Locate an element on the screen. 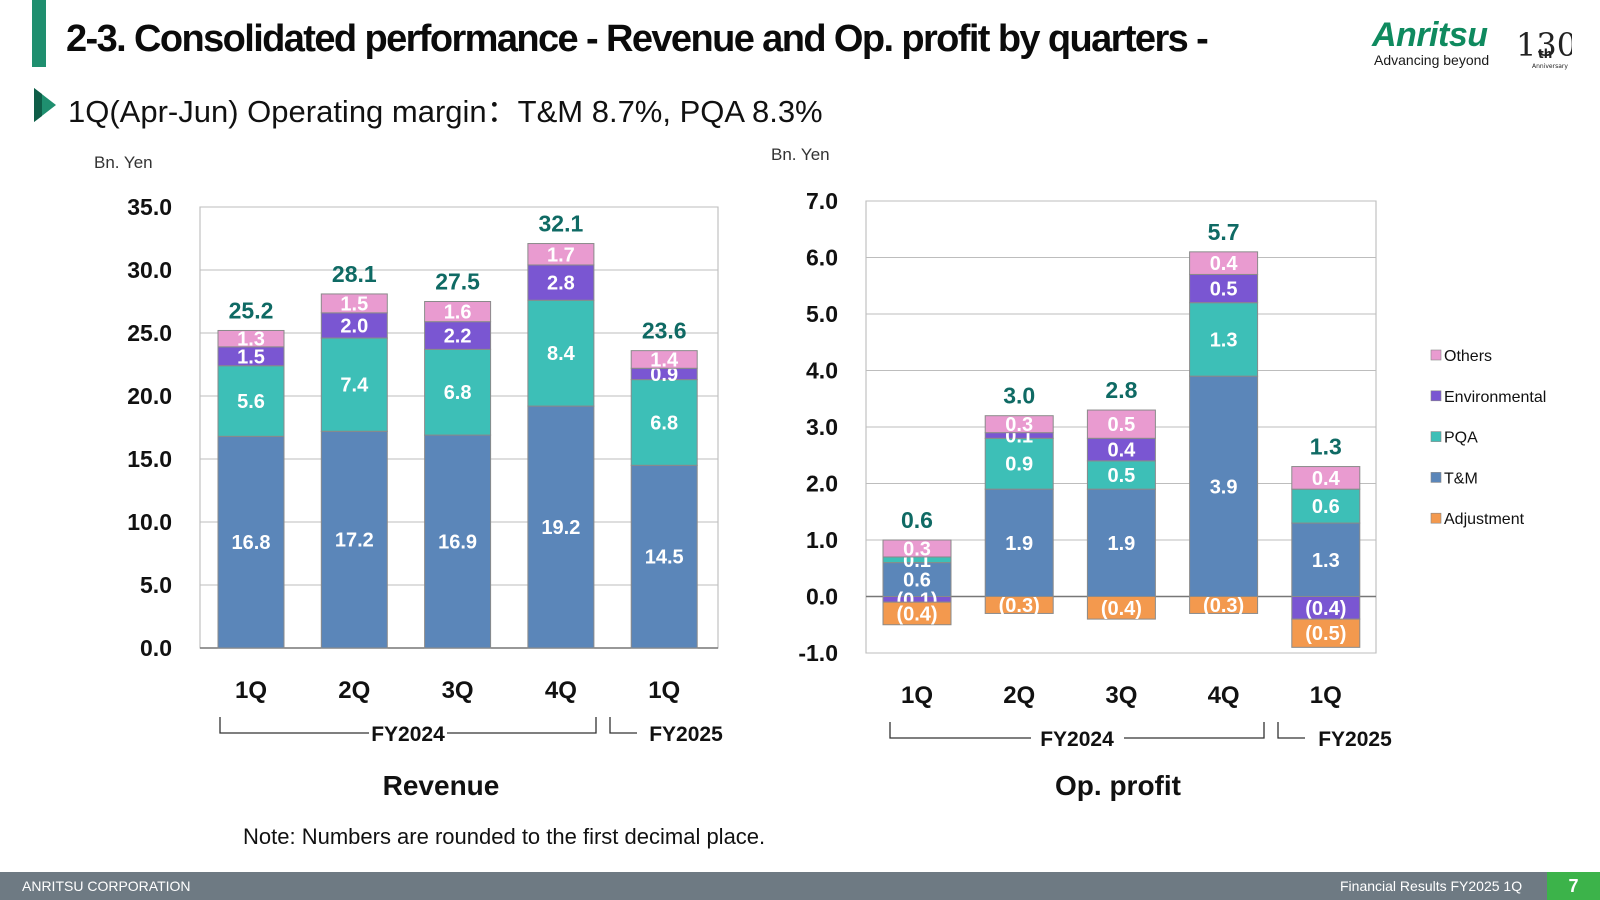 The image size is (1600, 900). legend-label-pqa: PQA is located at coordinates (1461, 438).